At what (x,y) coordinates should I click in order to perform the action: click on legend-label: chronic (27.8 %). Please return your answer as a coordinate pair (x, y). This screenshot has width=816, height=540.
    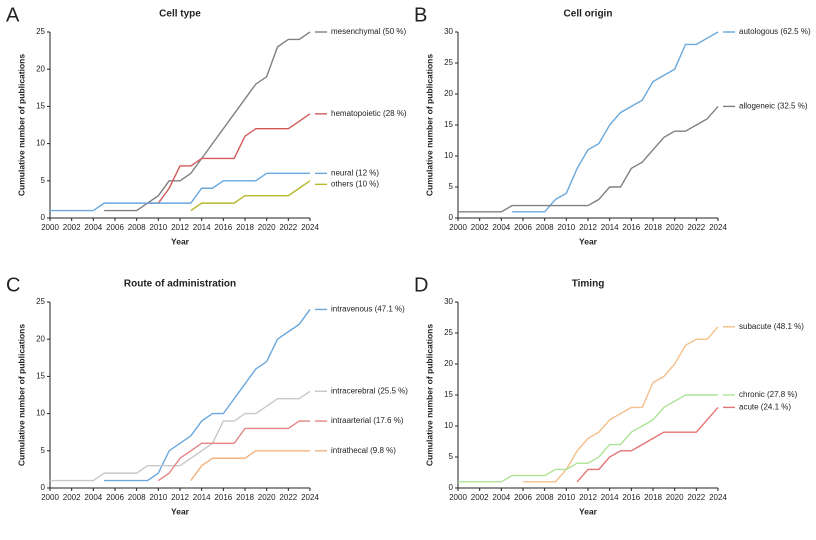
    Looking at the image, I should click on (768, 394).